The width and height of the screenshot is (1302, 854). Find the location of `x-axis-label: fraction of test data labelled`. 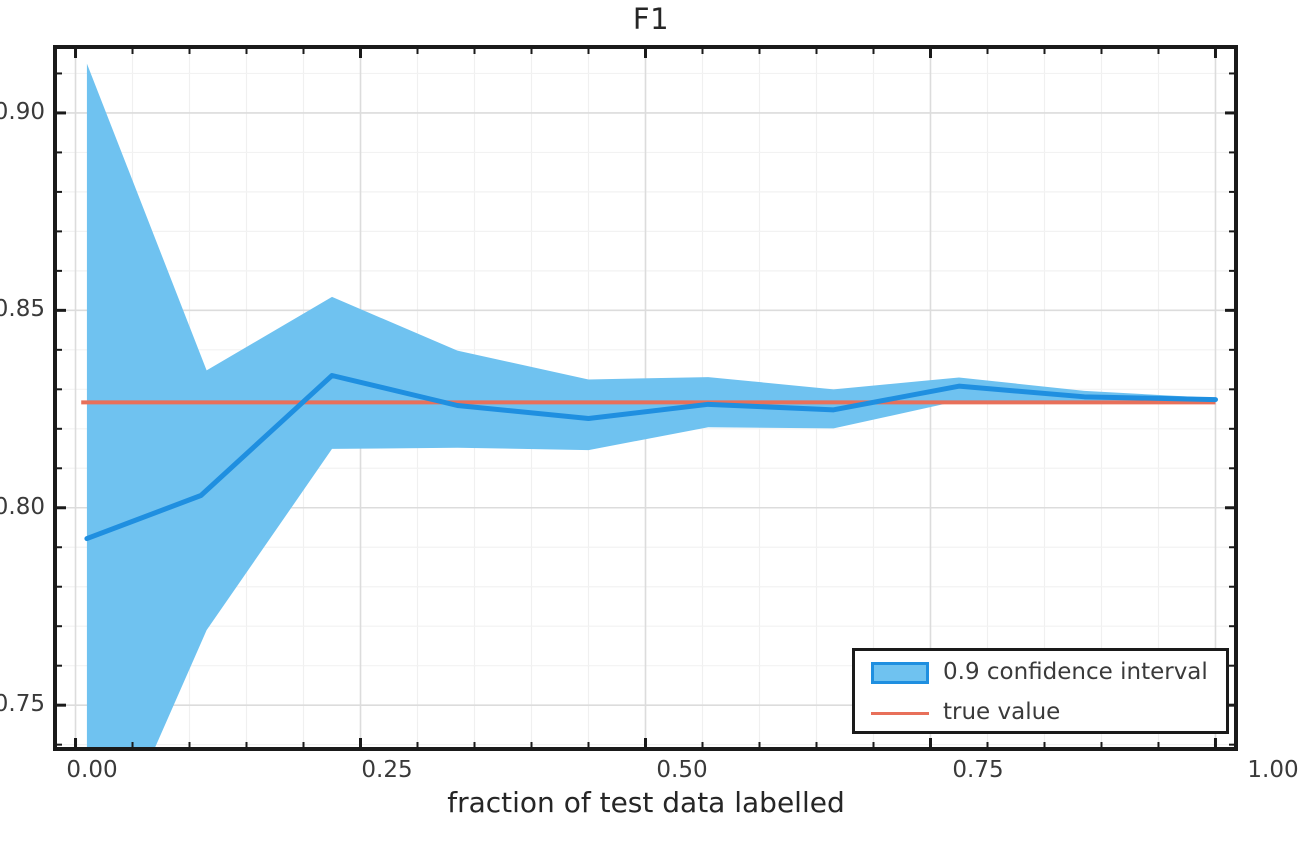

x-axis-label: fraction of test data labelled is located at coordinates (646, 802).